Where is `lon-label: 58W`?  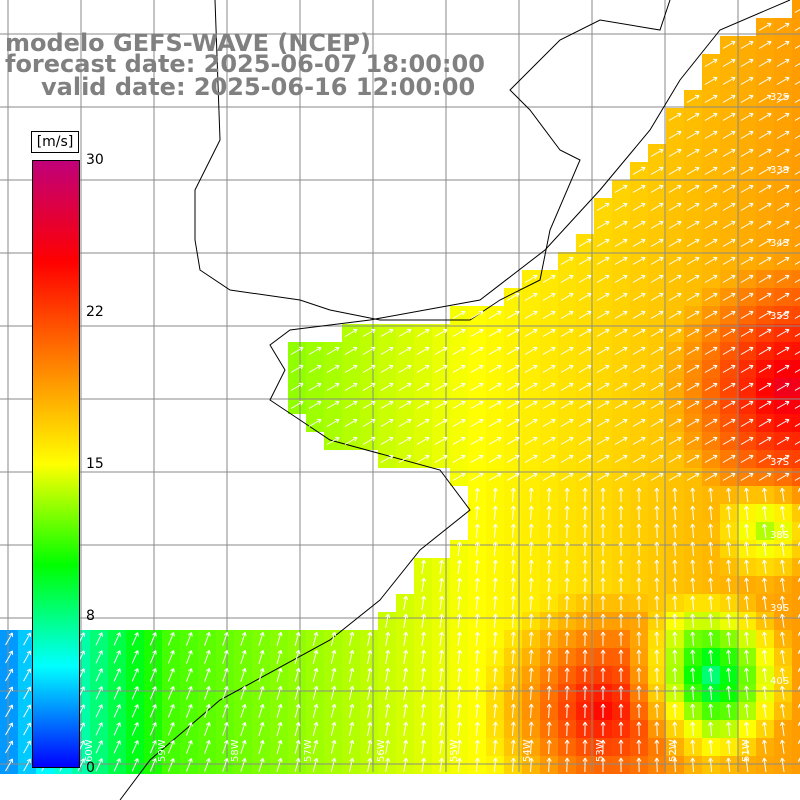 lon-label: 58W is located at coordinates (235, 750).